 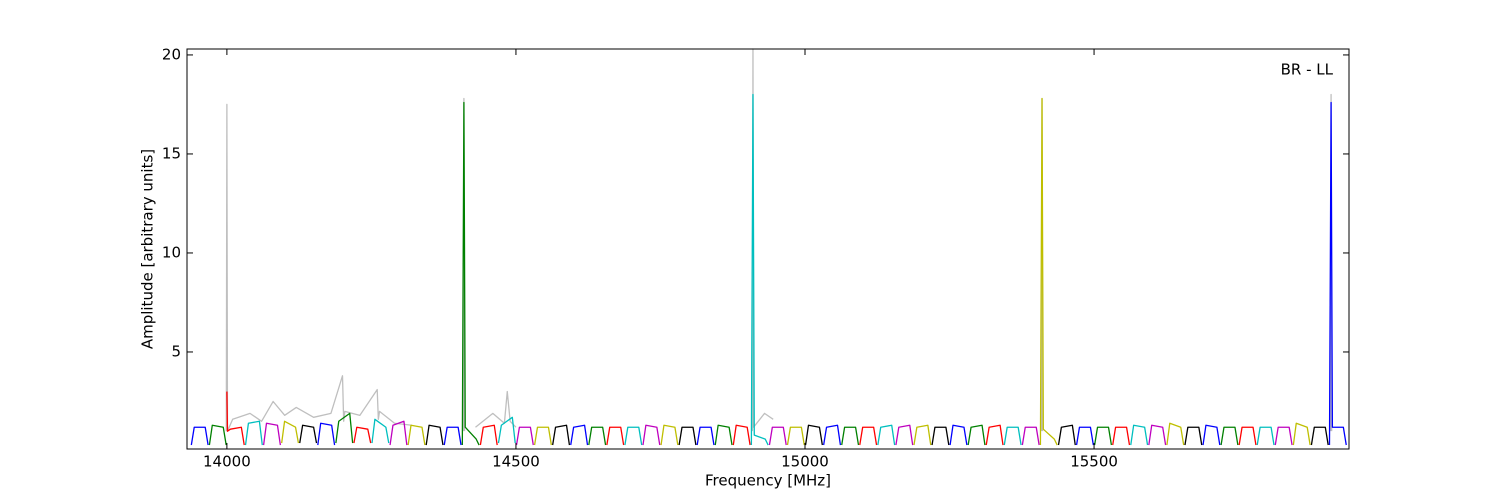 I want to click on y-tick-label: 5, so click(x=176, y=351).